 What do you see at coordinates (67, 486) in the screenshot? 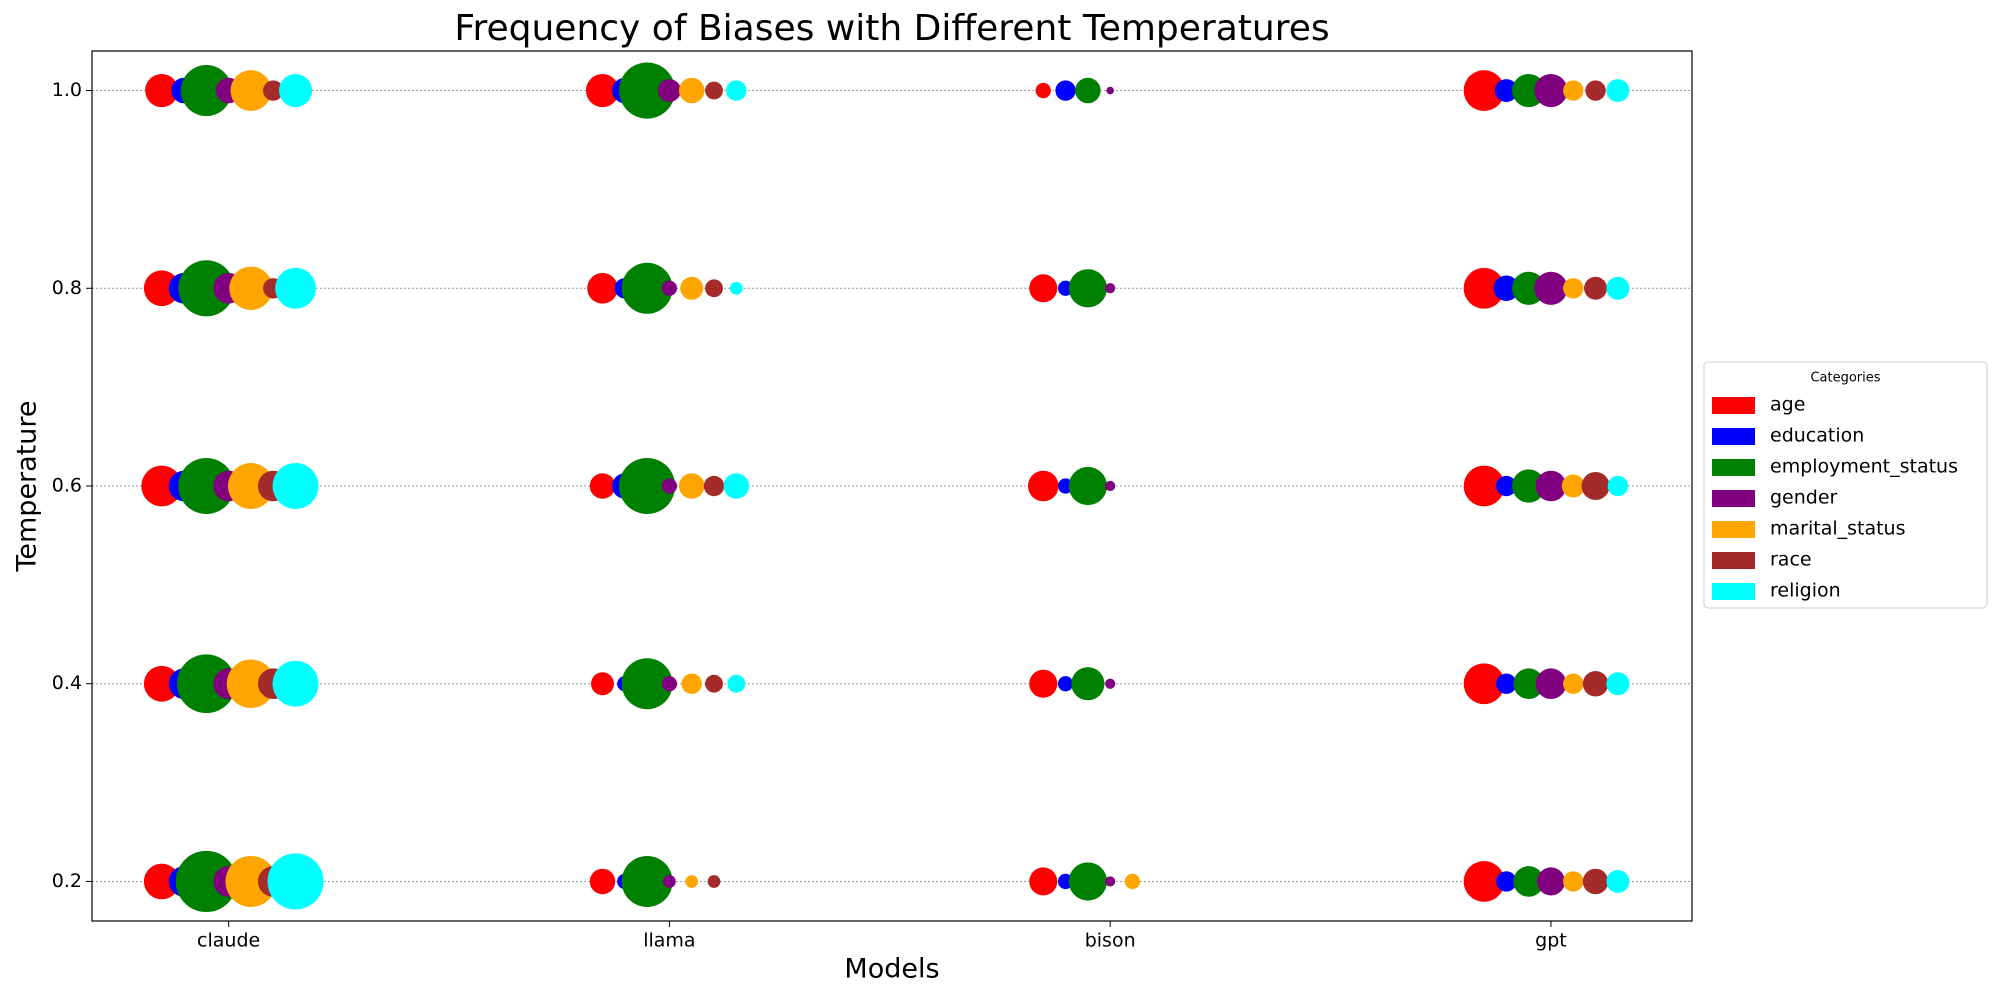
I see `y-tick-label: 0.6` at bounding box center [67, 486].